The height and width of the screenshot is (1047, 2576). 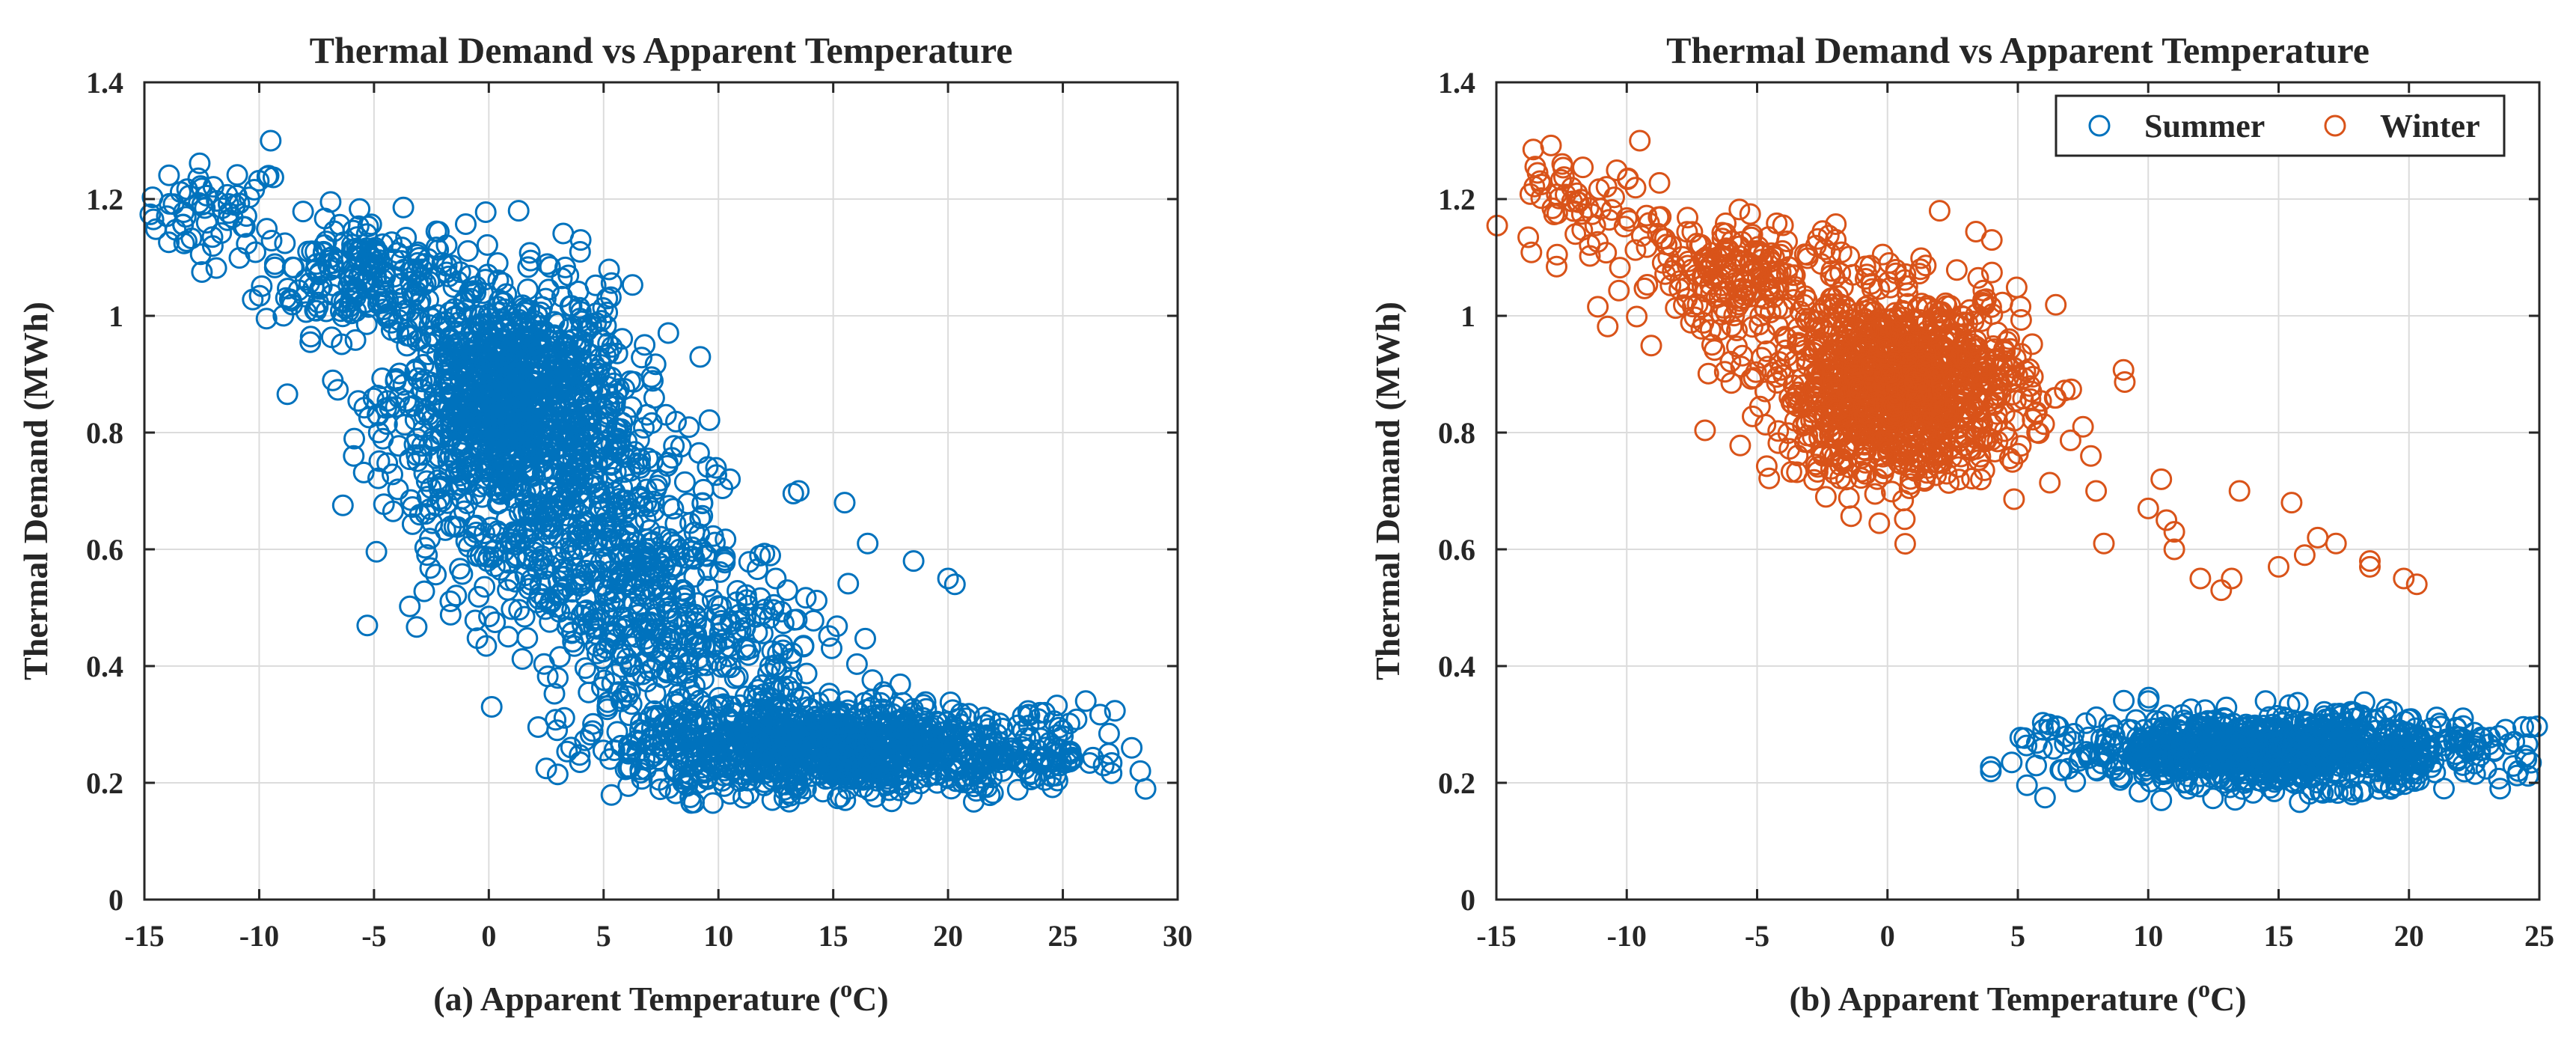 What do you see at coordinates (116, 900) in the screenshot?
I see `y-tick-label: 0` at bounding box center [116, 900].